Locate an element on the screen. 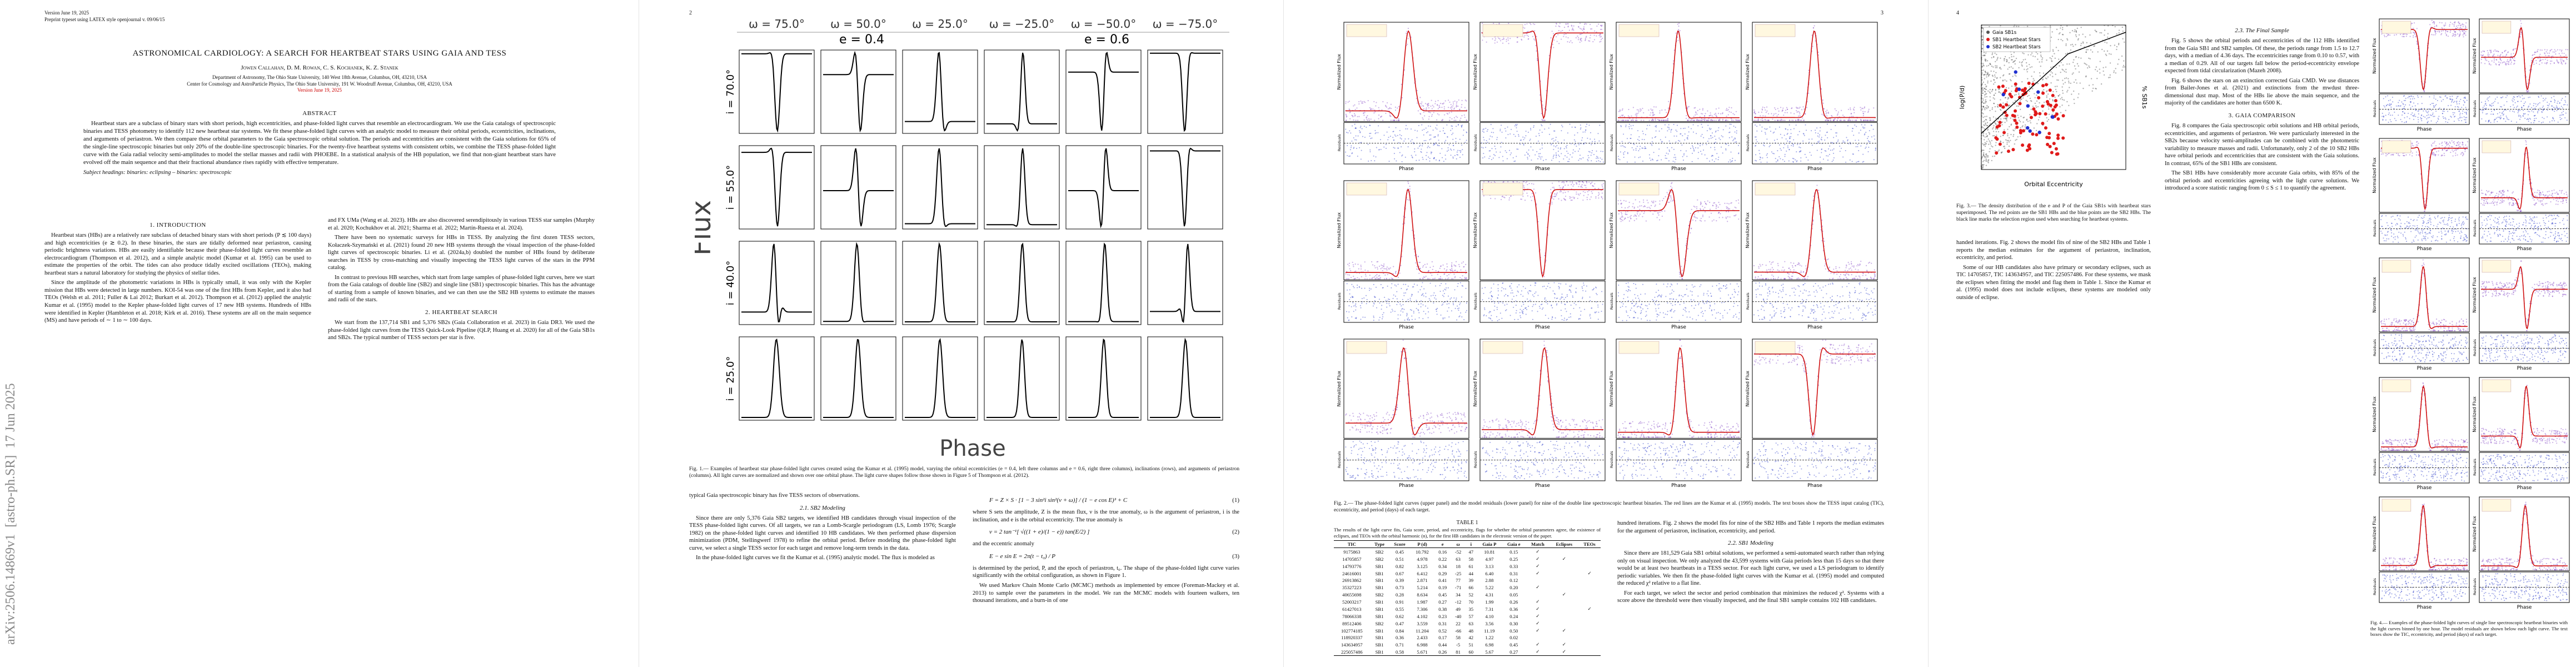 The height and width of the screenshot is (667, 2576). version-note: Version June 19, 2025 is located at coordinates (319, 90).